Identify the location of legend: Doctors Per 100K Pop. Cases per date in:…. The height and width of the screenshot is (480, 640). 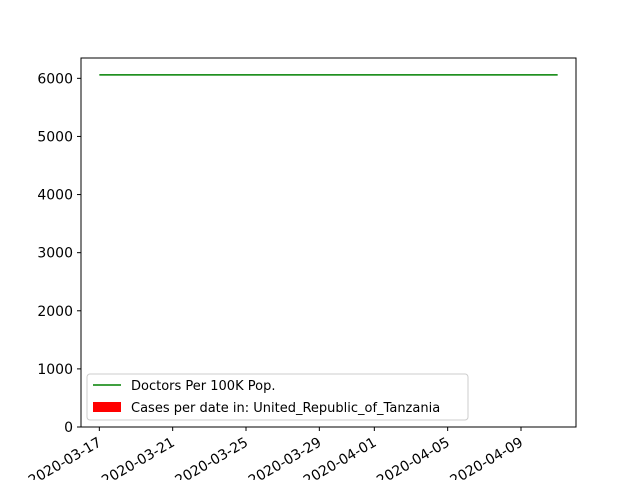
(277, 397).